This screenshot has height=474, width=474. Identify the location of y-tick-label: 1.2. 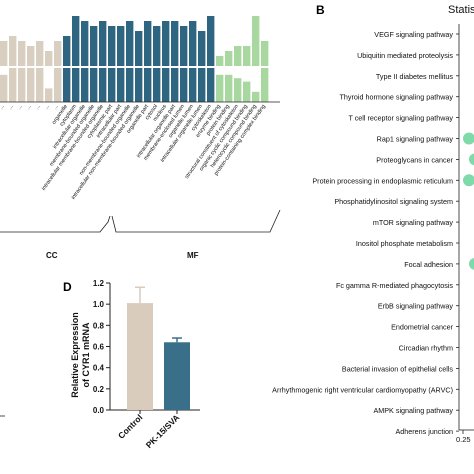
(99, 283).